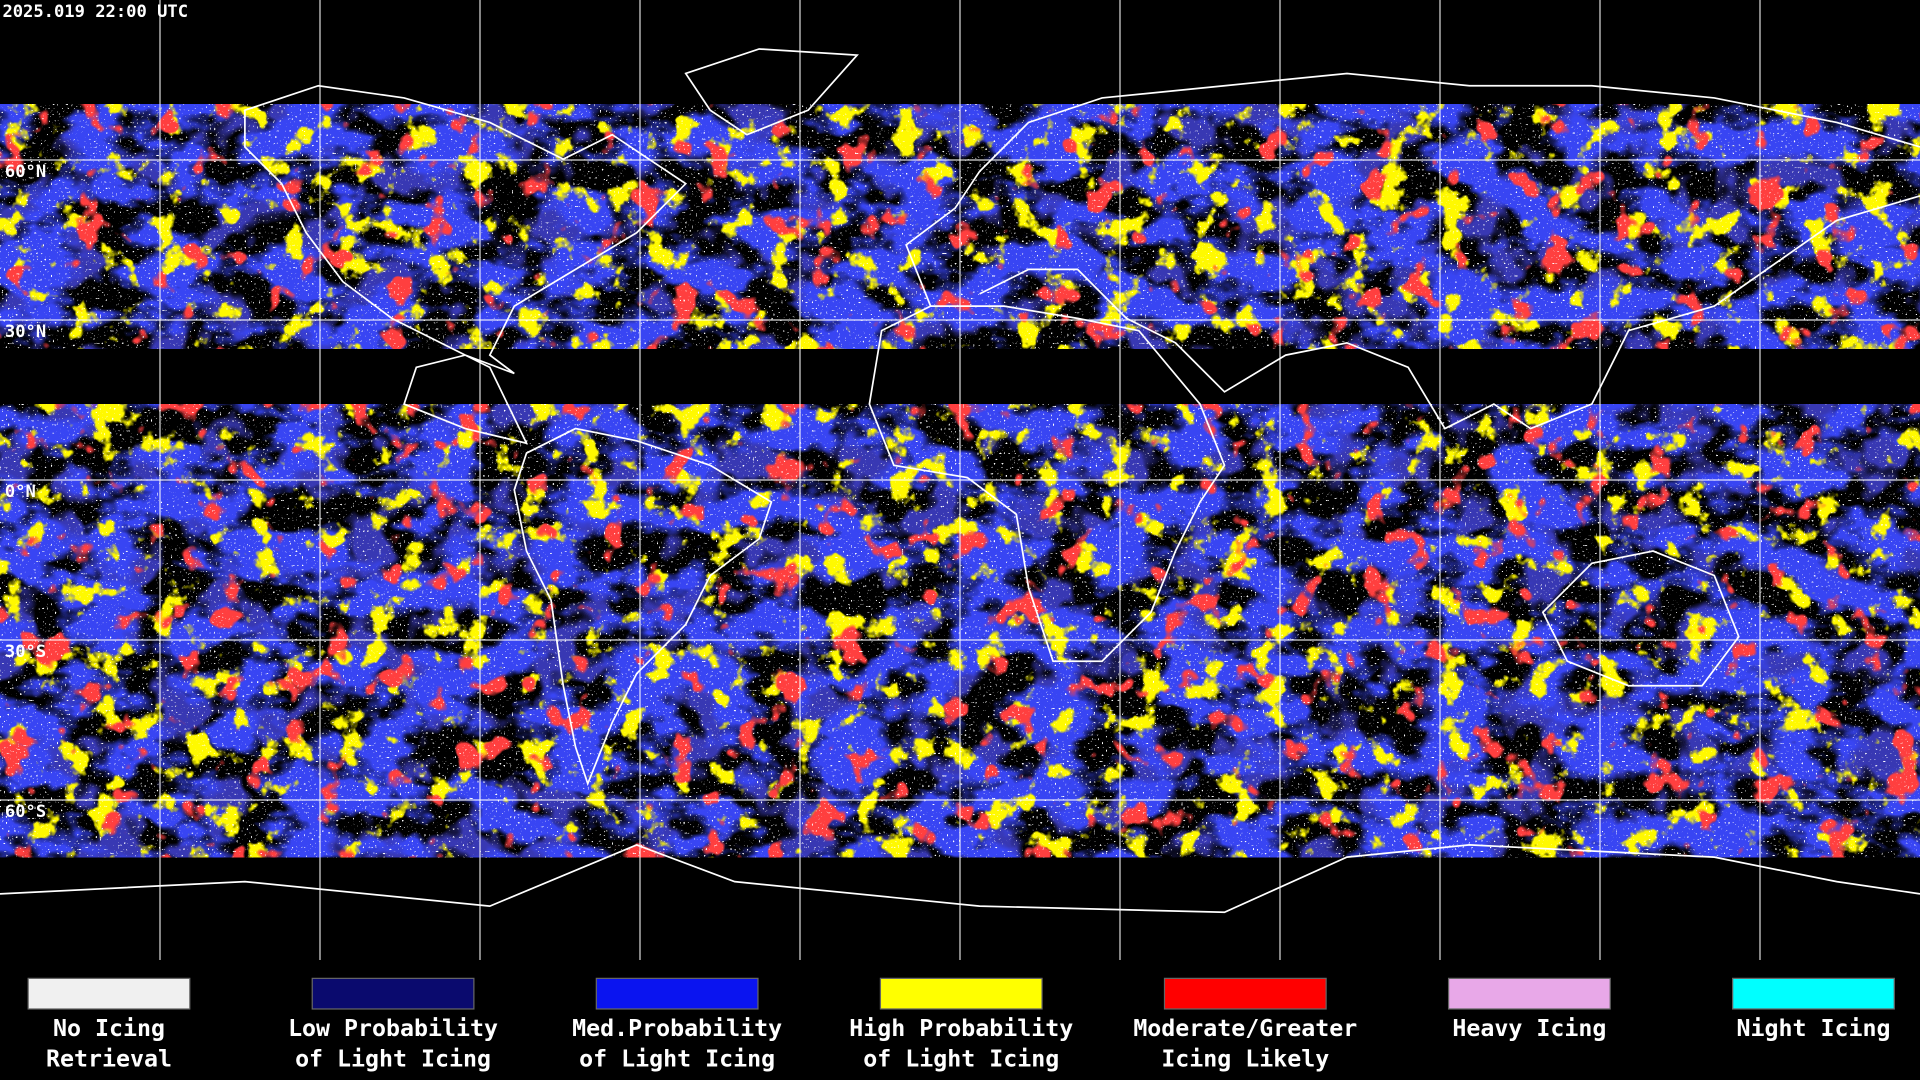 The image size is (1920, 1080). I want to click on latitude-label: 60°N, so click(25, 172).